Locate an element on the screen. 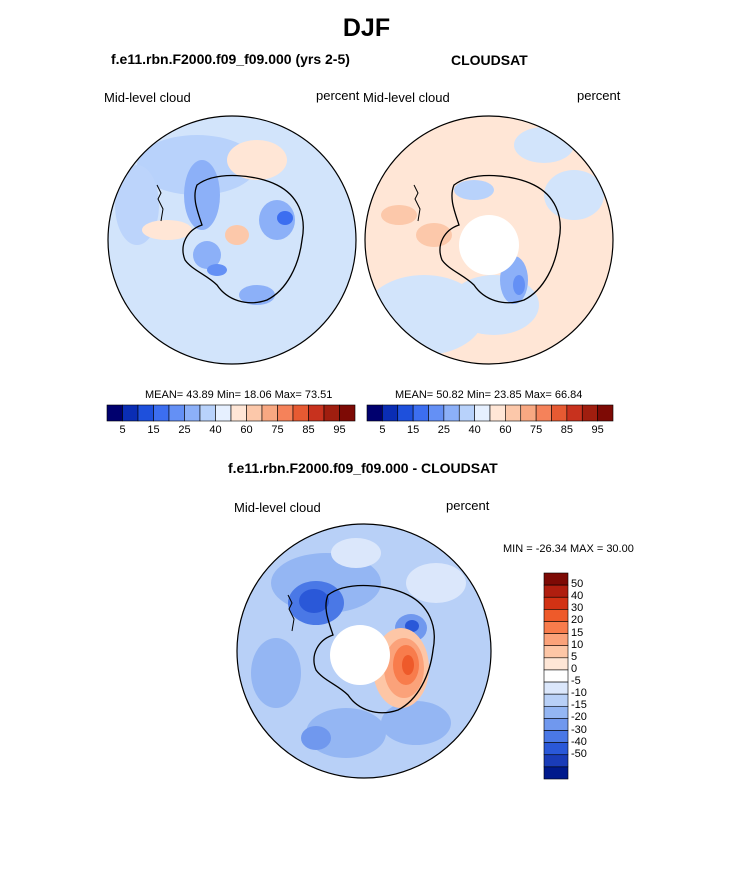 The image size is (733, 882). panel-2-colorbar-tick-label: 60 is located at coordinates (505, 430).